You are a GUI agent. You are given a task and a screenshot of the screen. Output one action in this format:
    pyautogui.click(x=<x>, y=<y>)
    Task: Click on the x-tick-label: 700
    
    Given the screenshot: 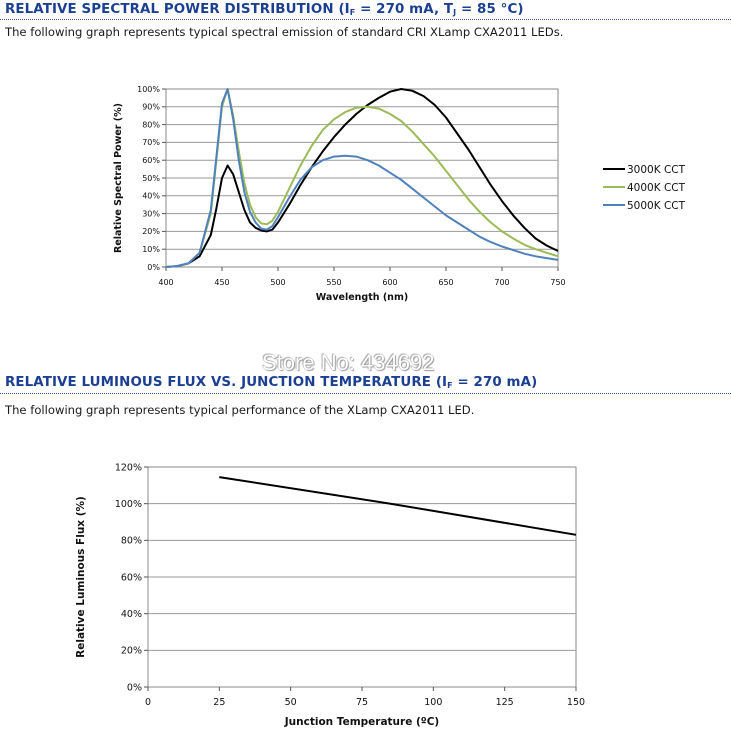 What is the action you would take?
    pyautogui.click(x=501, y=282)
    